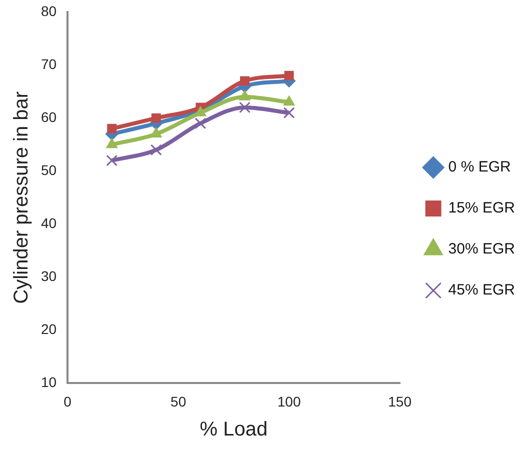  I want to click on y-tick-label: 60, so click(48, 116).